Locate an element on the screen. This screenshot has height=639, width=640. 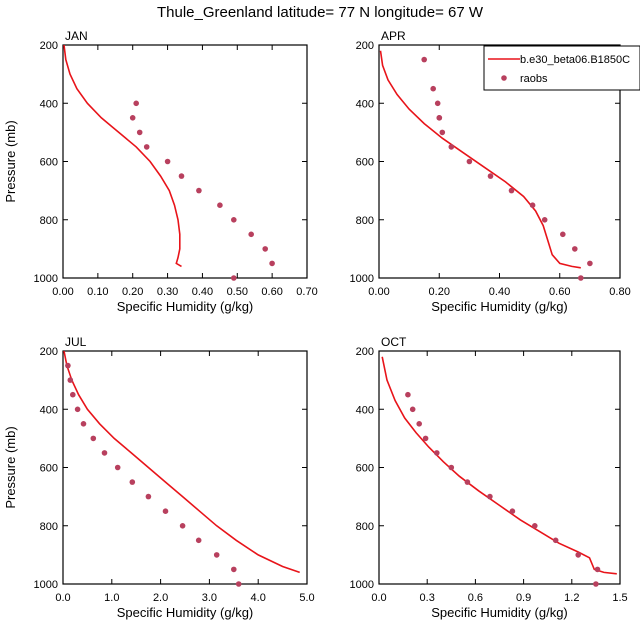
x-tick-label: 1.5 is located at coordinates (619, 598).